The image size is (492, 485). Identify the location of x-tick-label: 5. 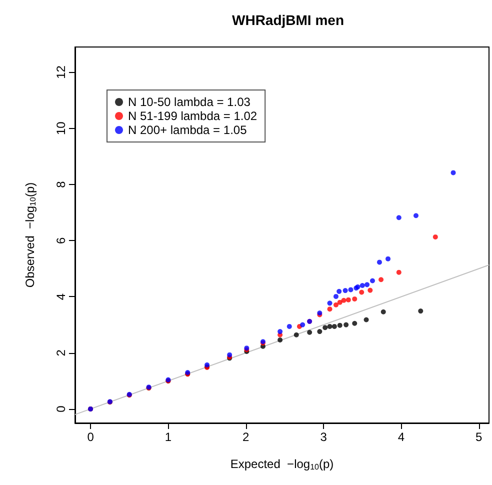
(479, 437).